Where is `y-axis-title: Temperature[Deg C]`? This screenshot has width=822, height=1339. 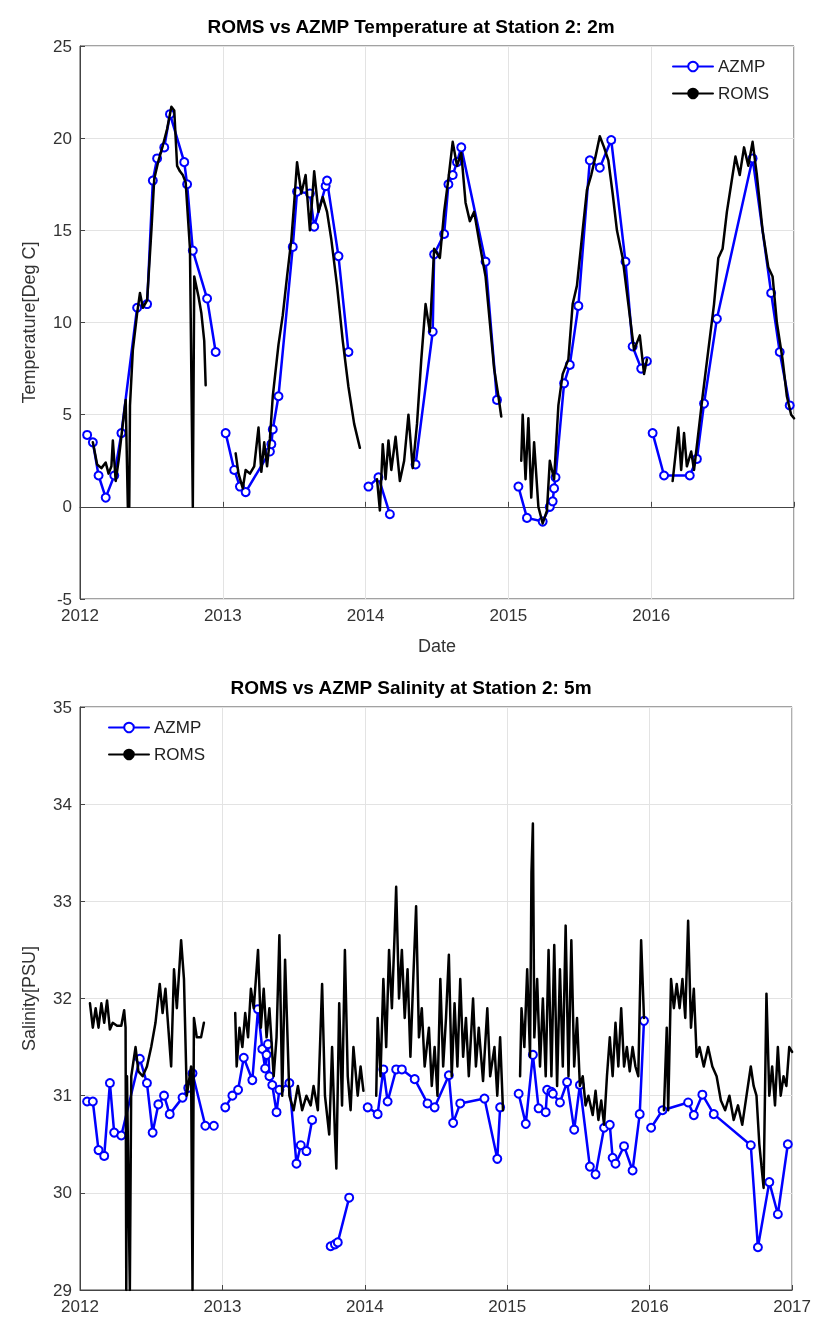
y-axis-title: Temperature[Deg C] is located at coordinates (29, 322).